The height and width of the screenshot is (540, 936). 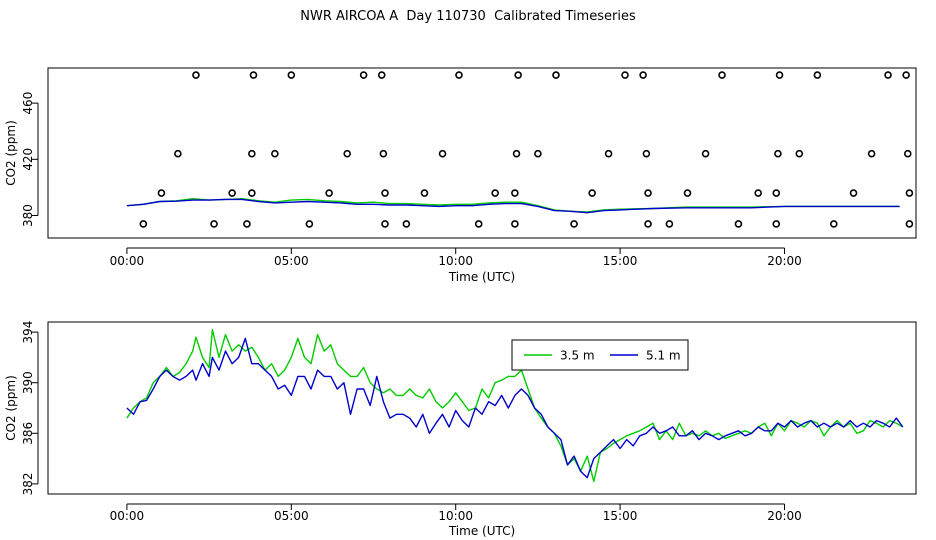 What do you see at coordinates (28, 433) in the screenshot?
I see `y-tick-label: 386` at bounding box center [28, 433].